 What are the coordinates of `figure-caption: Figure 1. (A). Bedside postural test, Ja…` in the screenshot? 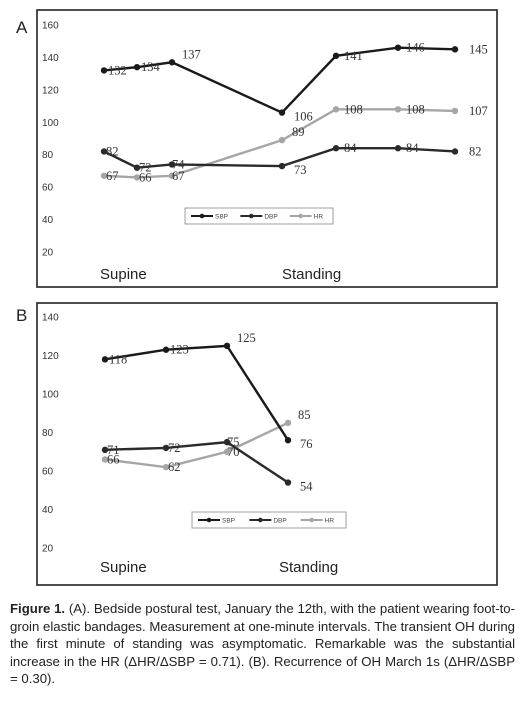 It's located at (262, 644).